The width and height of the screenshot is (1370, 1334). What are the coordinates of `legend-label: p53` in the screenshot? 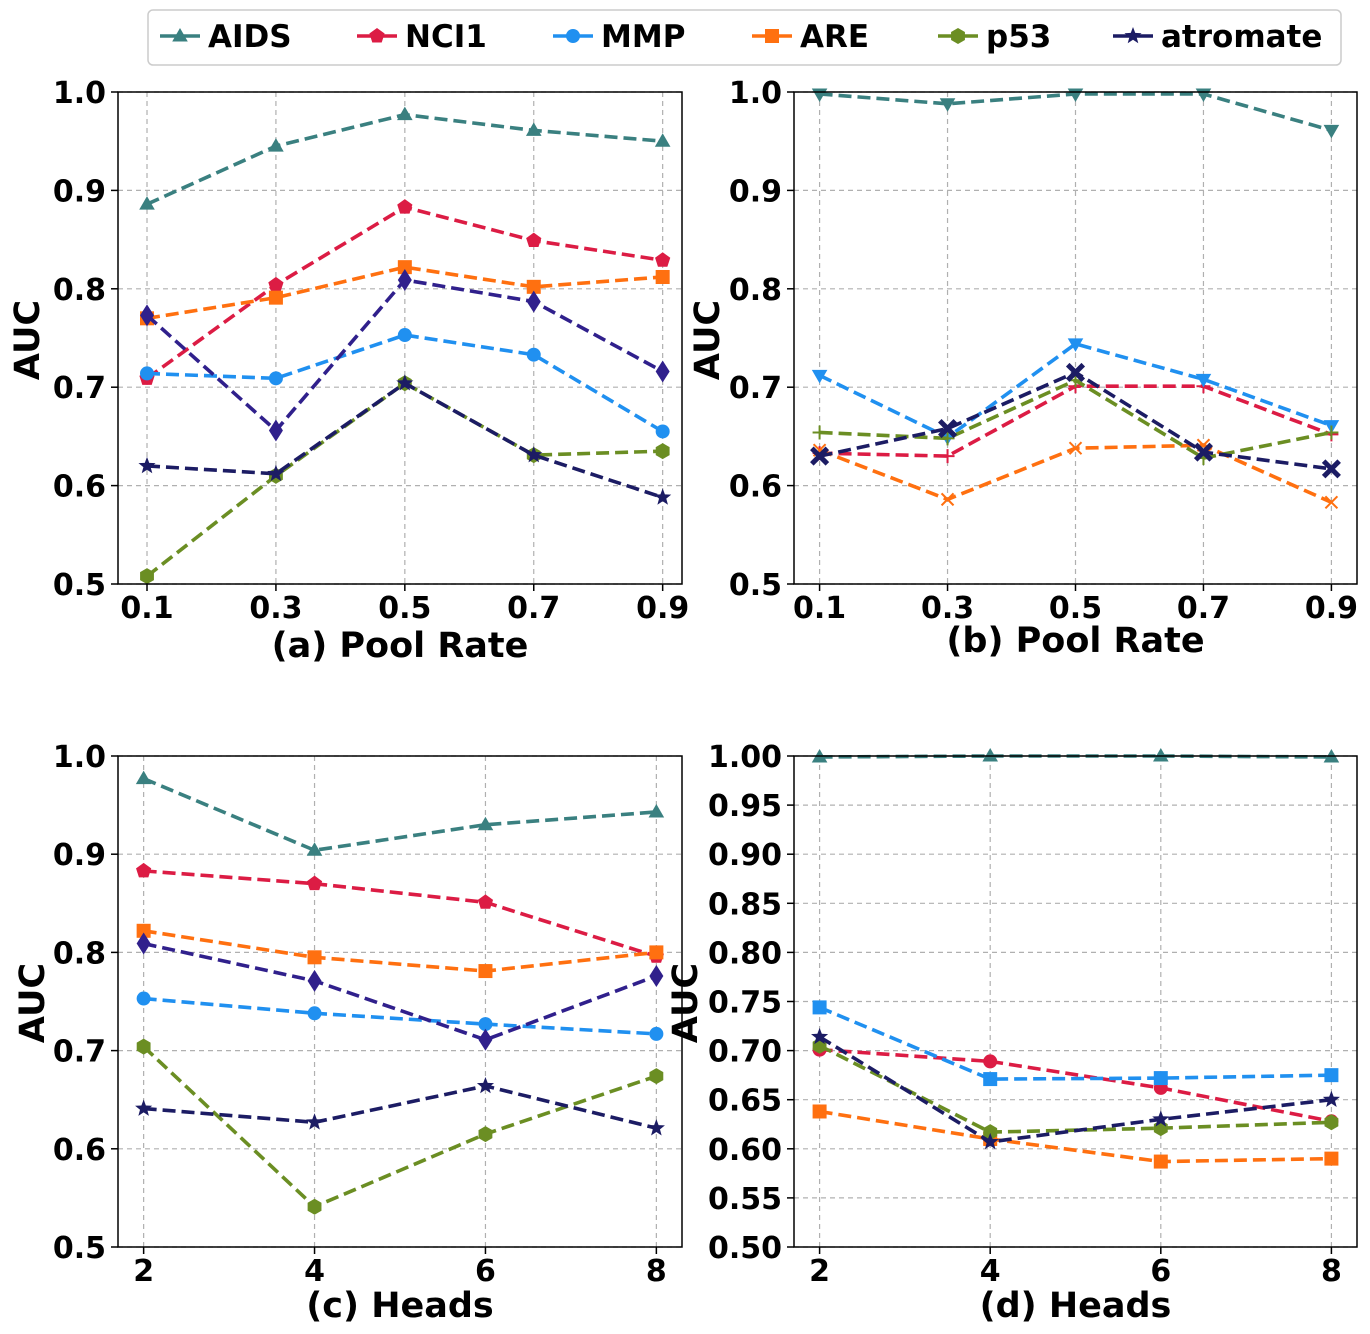 It's located at (1018, 37).